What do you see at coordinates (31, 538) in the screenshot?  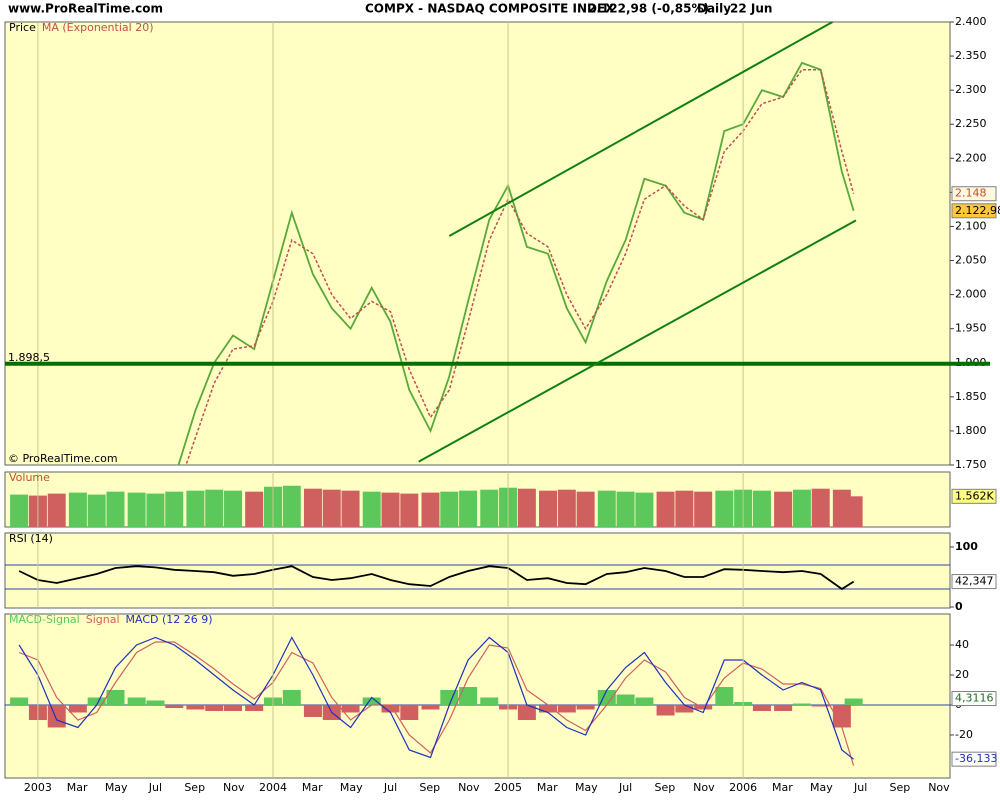 I see `panel-title: RSI (14)` at bounding box center [31, 538].